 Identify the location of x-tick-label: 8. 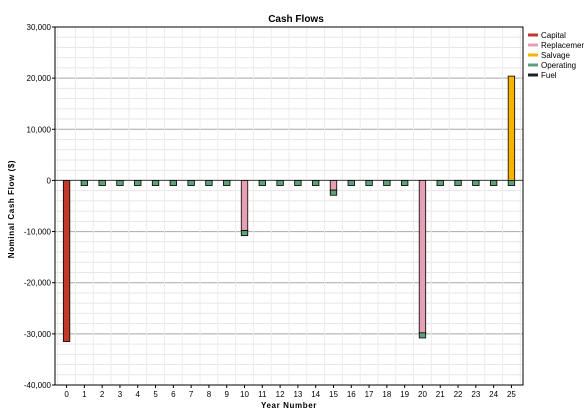
(209, 394).